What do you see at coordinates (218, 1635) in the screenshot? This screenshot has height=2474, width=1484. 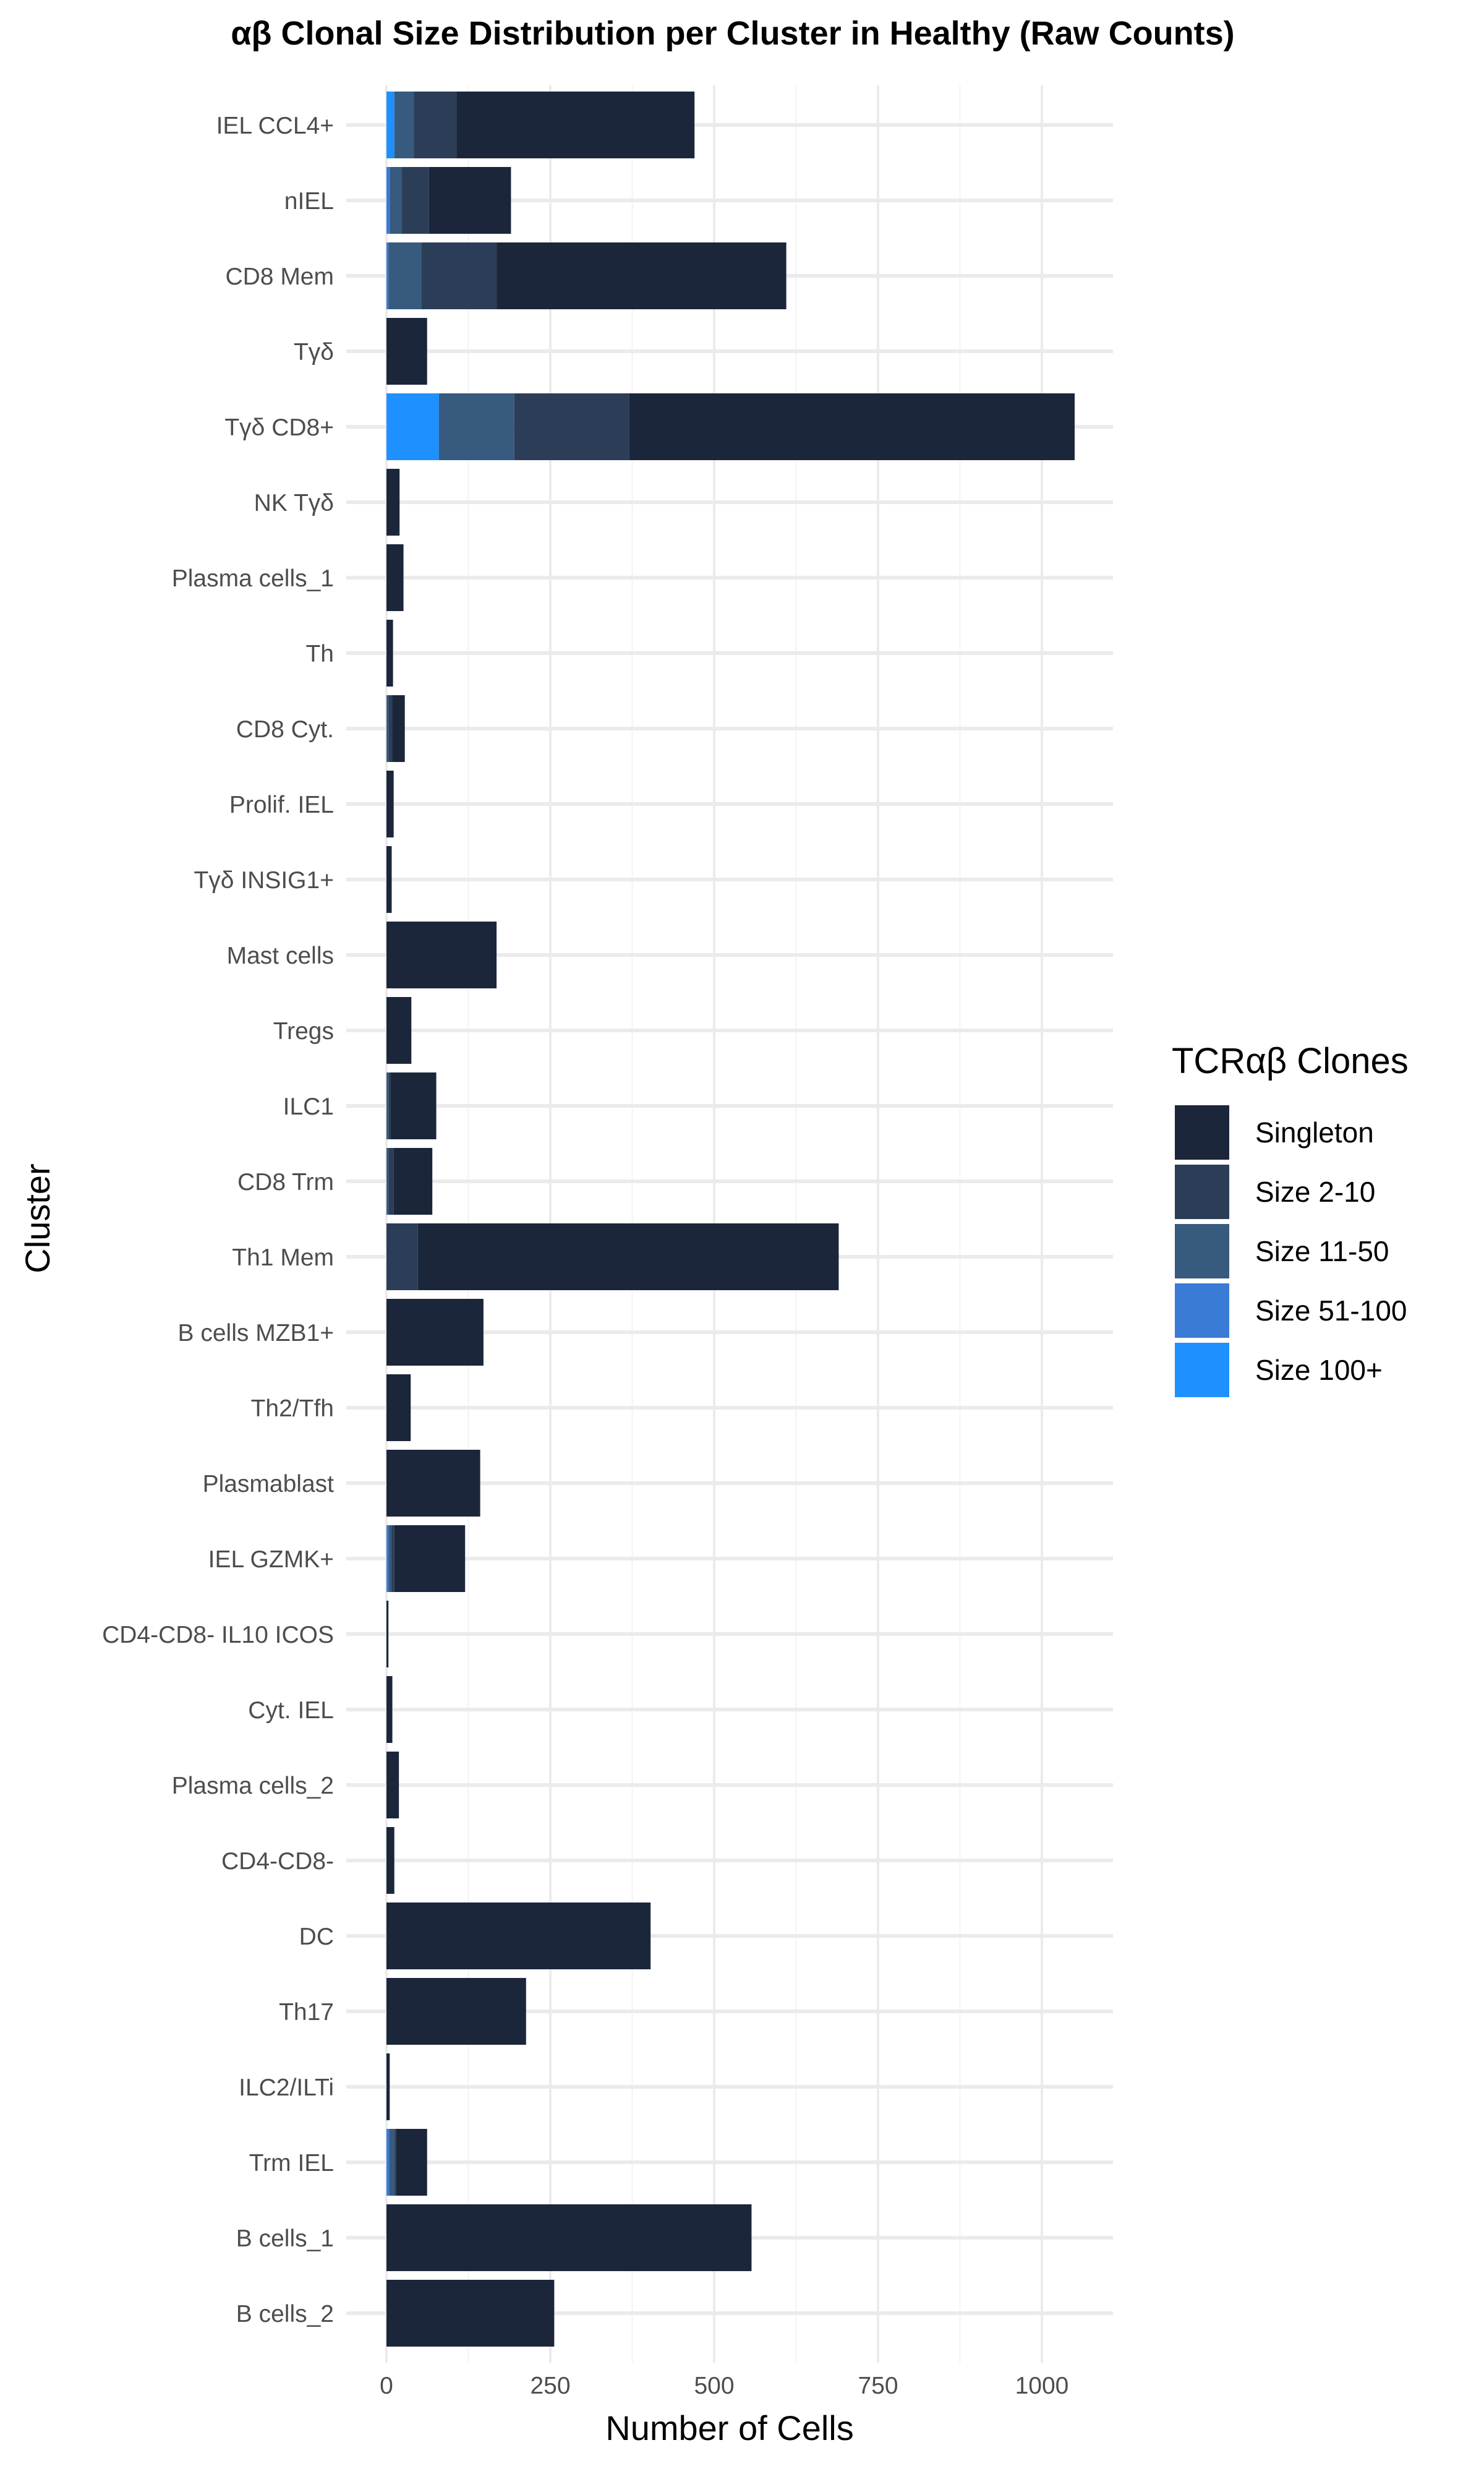 I see `y-tick-label: CD4-CD8- IL10 ICOS` at bounding box center [218, 1635].